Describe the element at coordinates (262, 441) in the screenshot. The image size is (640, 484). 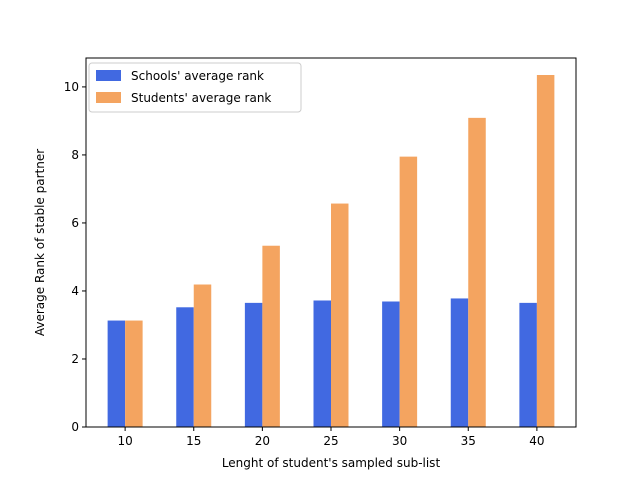
I see `x-tick-label: 20` at that location.